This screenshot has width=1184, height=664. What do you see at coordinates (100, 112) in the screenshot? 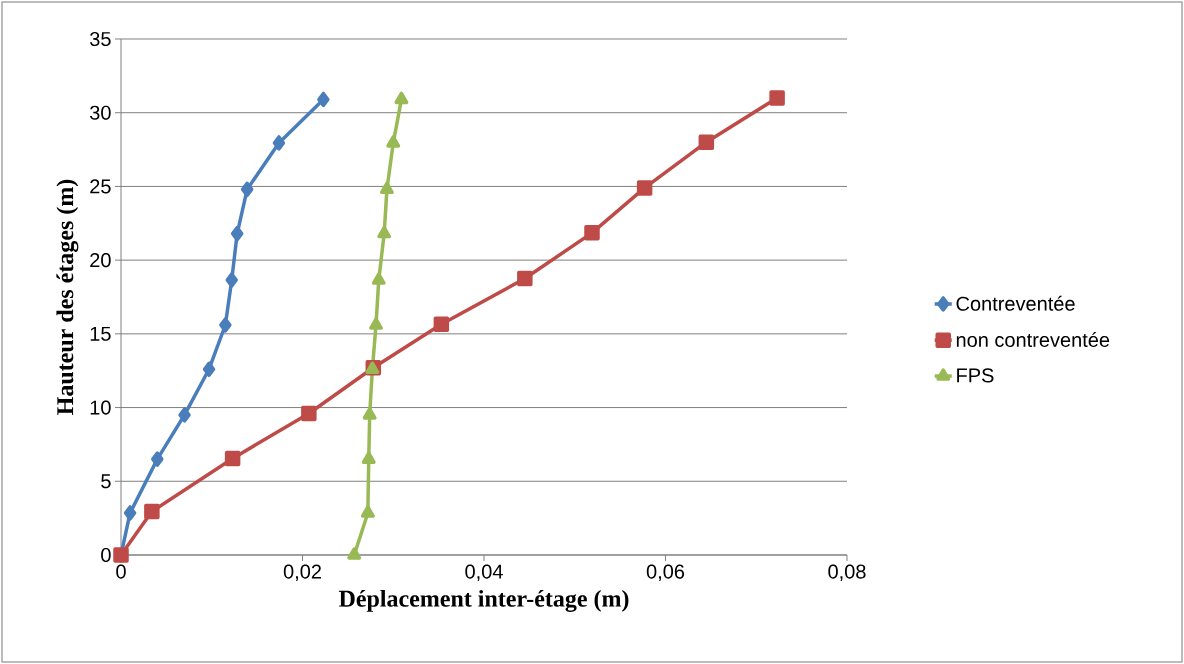
I see `y-tick-label: 30` at bounding box center [100, 112].